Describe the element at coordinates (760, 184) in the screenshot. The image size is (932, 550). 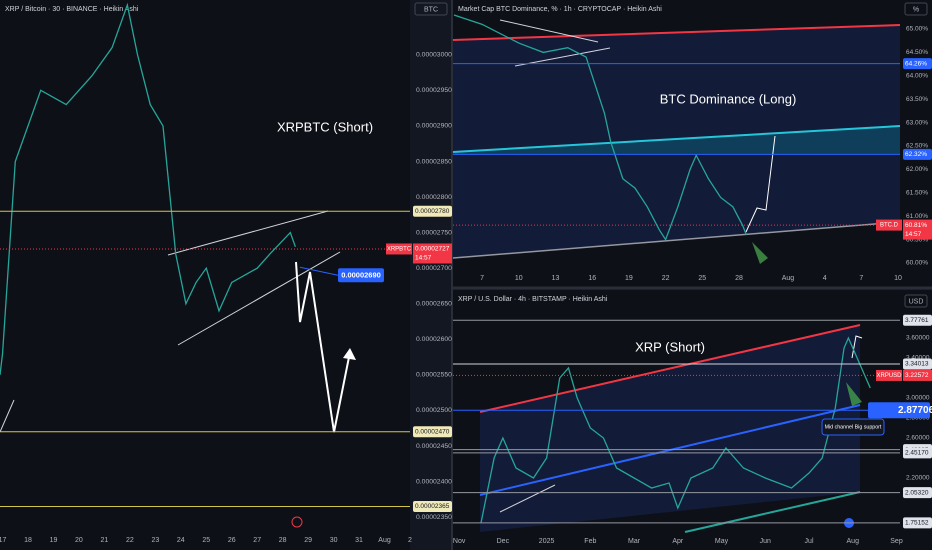
I see `projection` at that location.